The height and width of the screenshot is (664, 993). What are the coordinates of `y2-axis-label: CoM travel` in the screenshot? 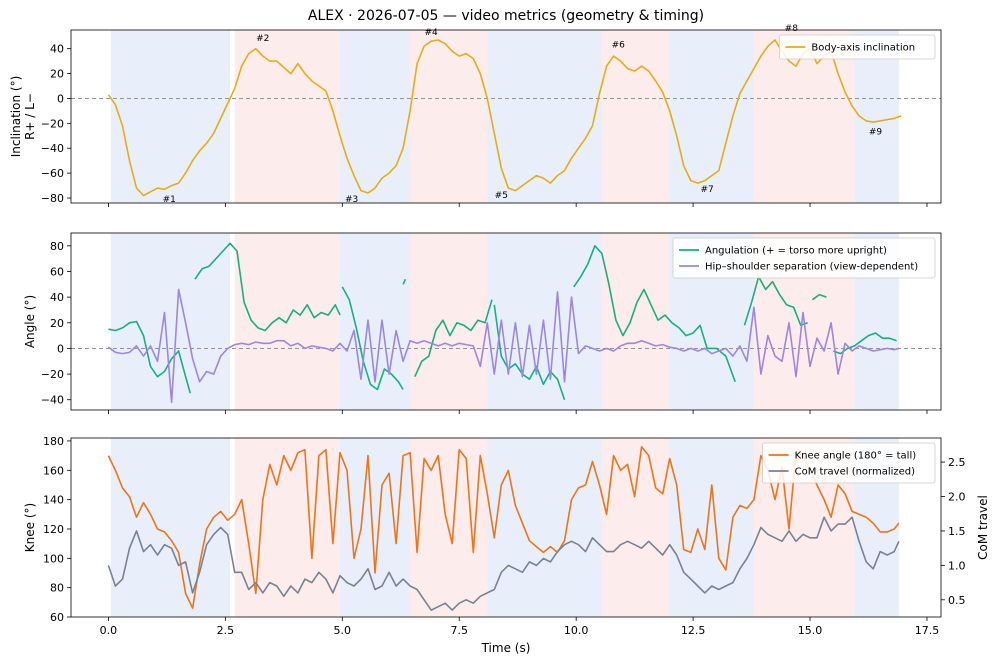 It's located at (983, 527).